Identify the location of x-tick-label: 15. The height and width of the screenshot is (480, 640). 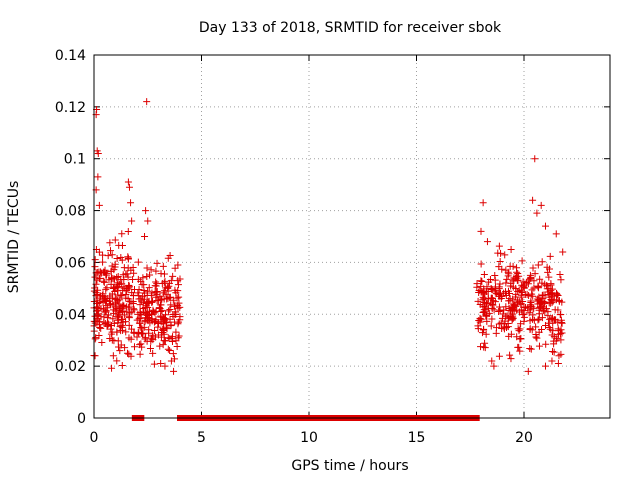
(417, 438).